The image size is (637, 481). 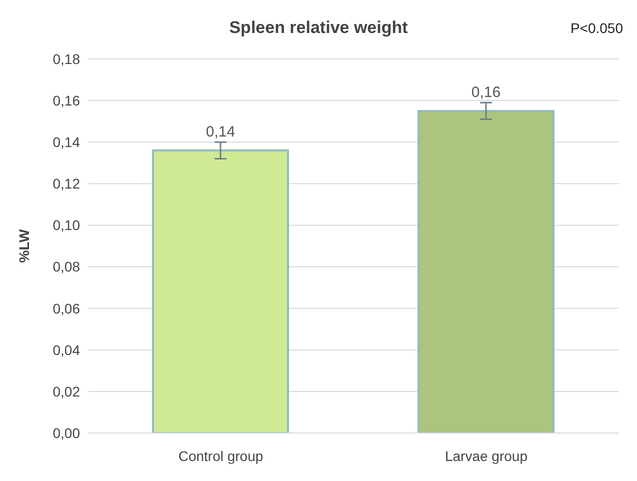 I want to click on data-label: 0,14, so click(x=221, y=131).